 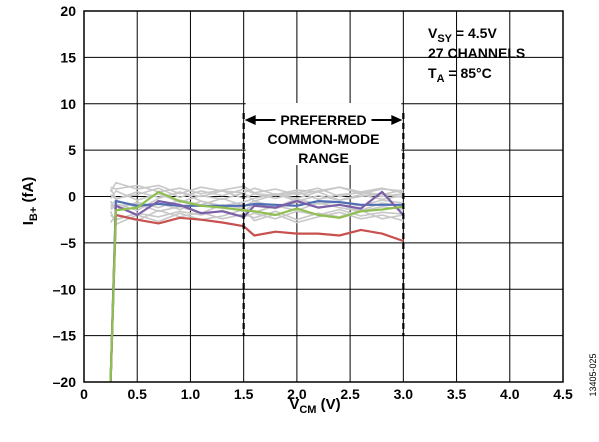 What do you see at coordinates (323, 219) in the screenshot?
I see `preferred-range-markers: PREFERRED COMMON-MODE RANGE` at bounding box center [323, 219].